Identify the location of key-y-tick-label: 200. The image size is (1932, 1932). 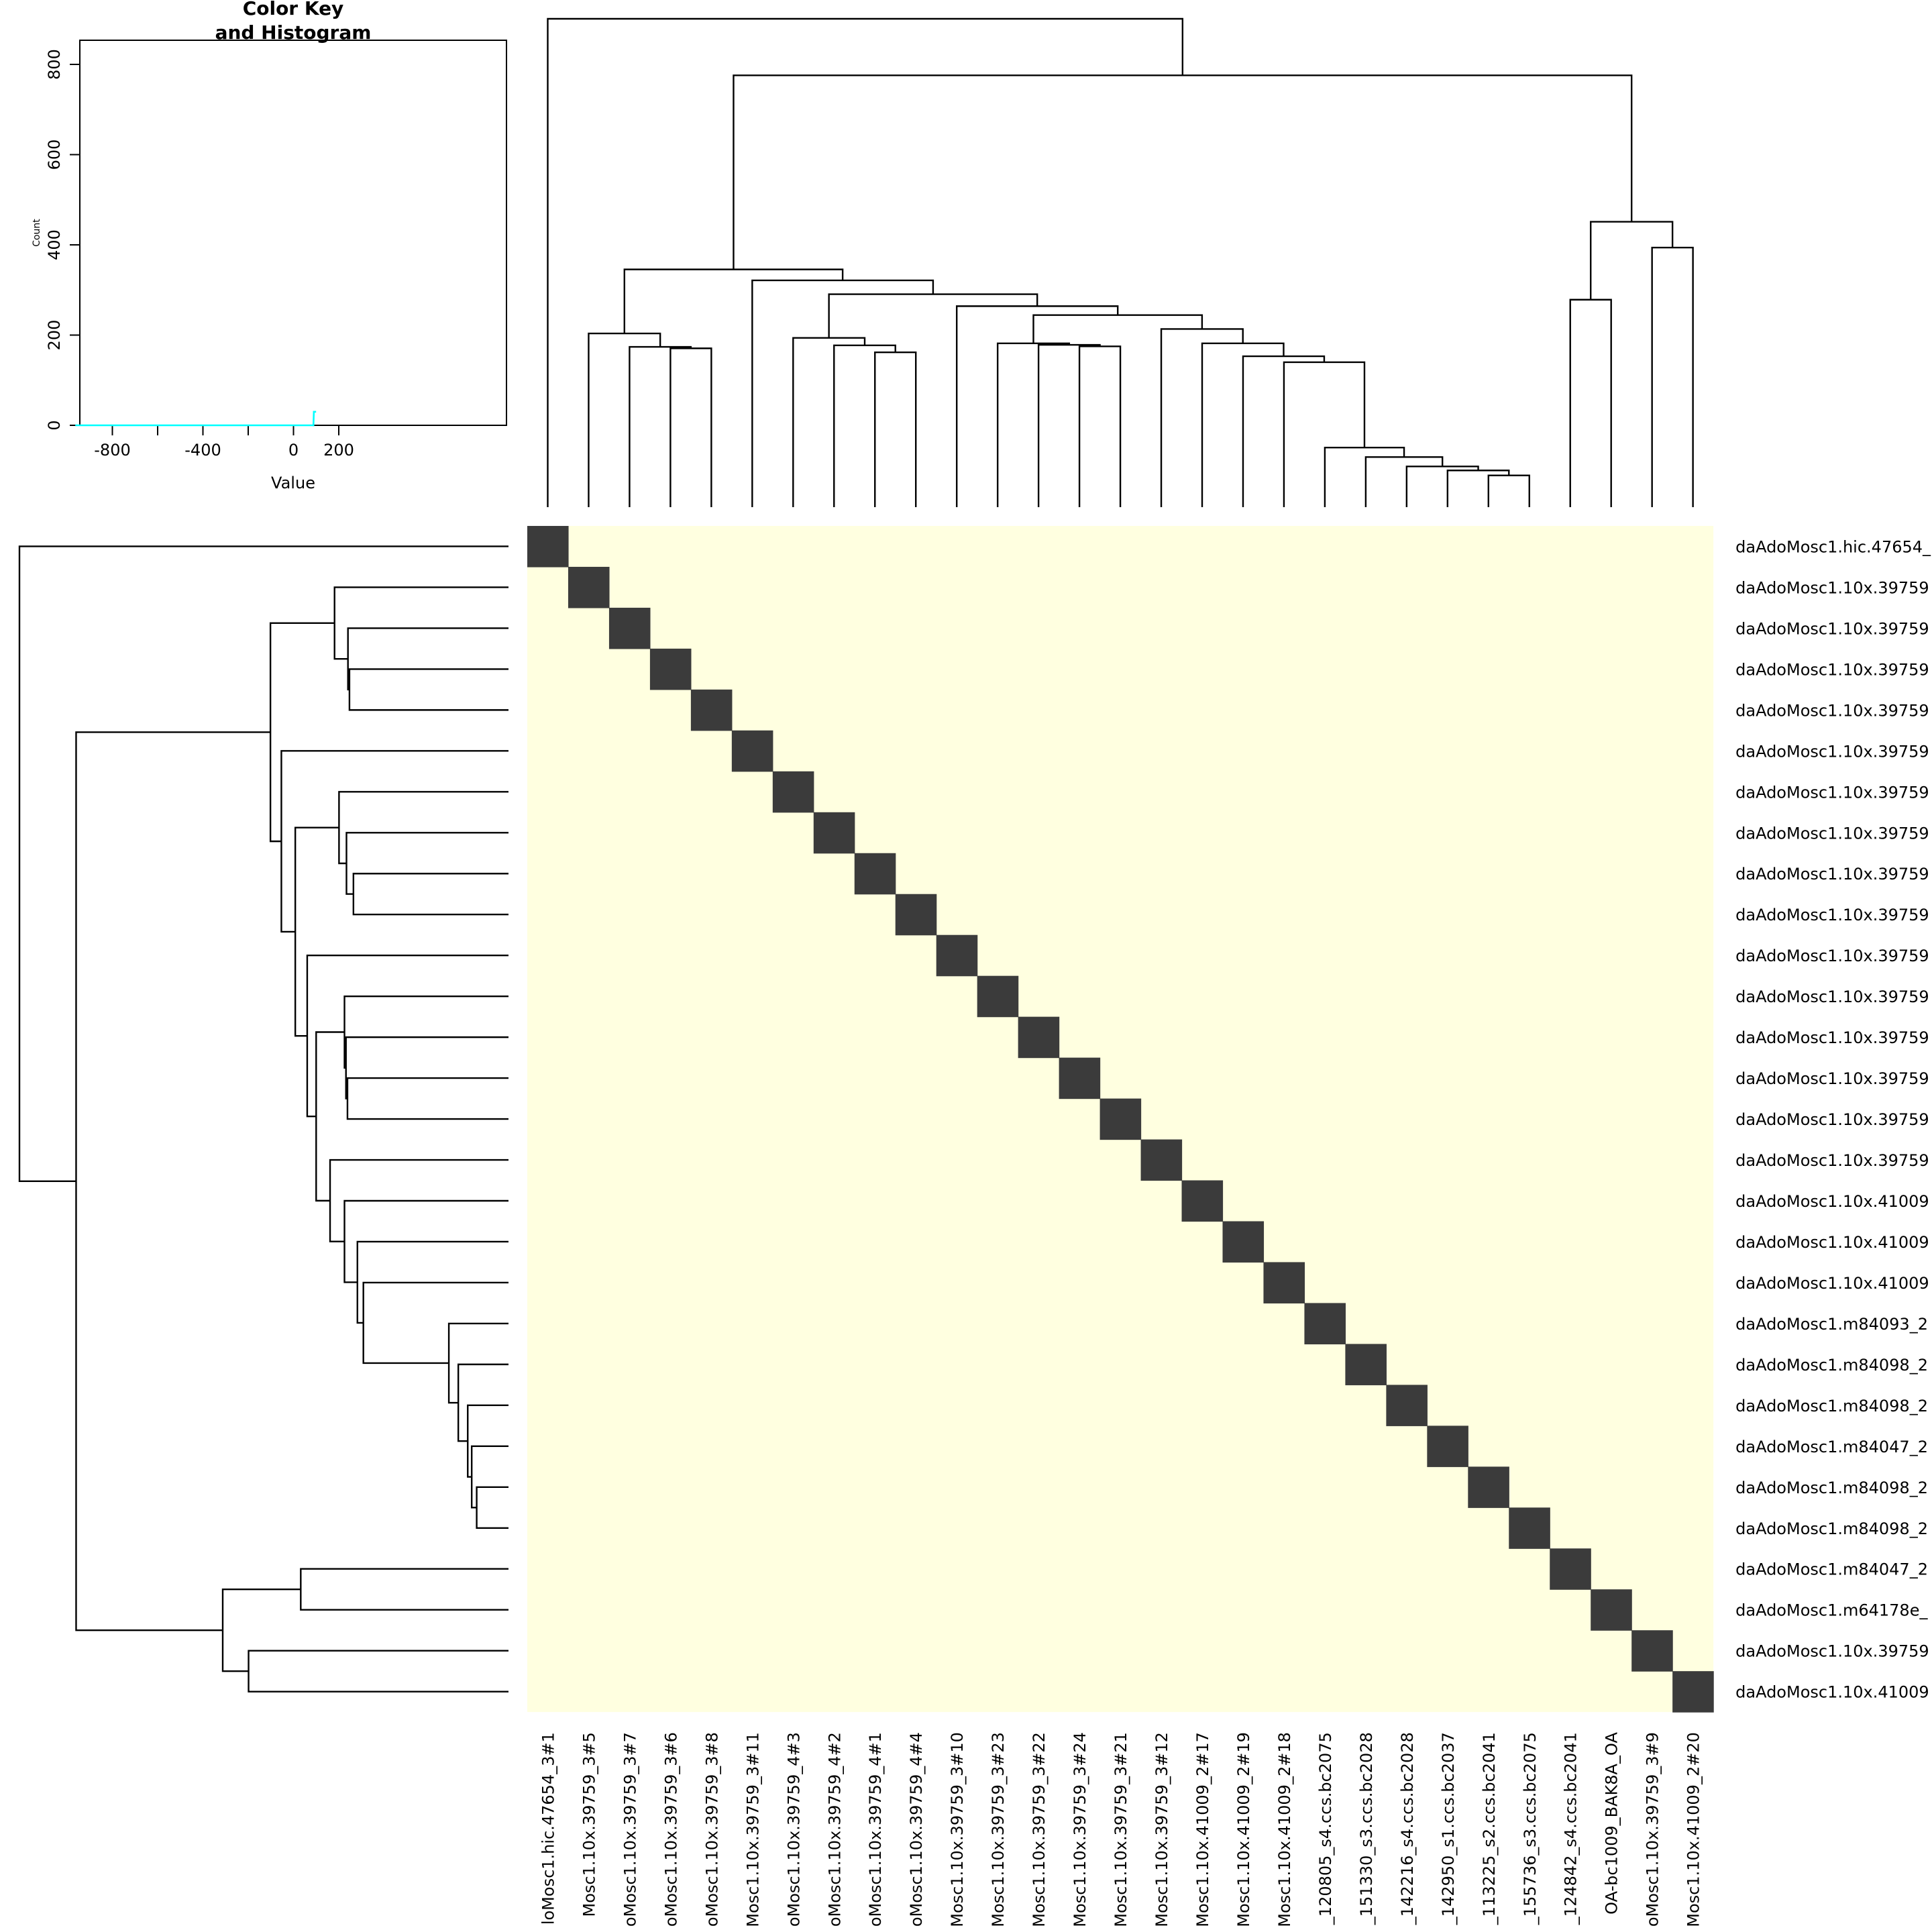
(54, 335).